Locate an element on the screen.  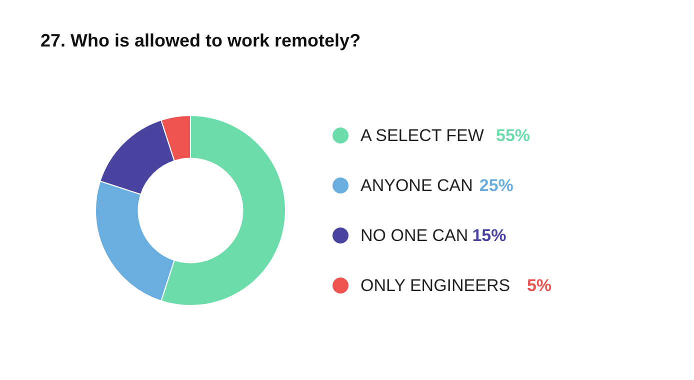
chart-title: 27. Who is allowed to work remotely? is located at coordinates (200, 40).